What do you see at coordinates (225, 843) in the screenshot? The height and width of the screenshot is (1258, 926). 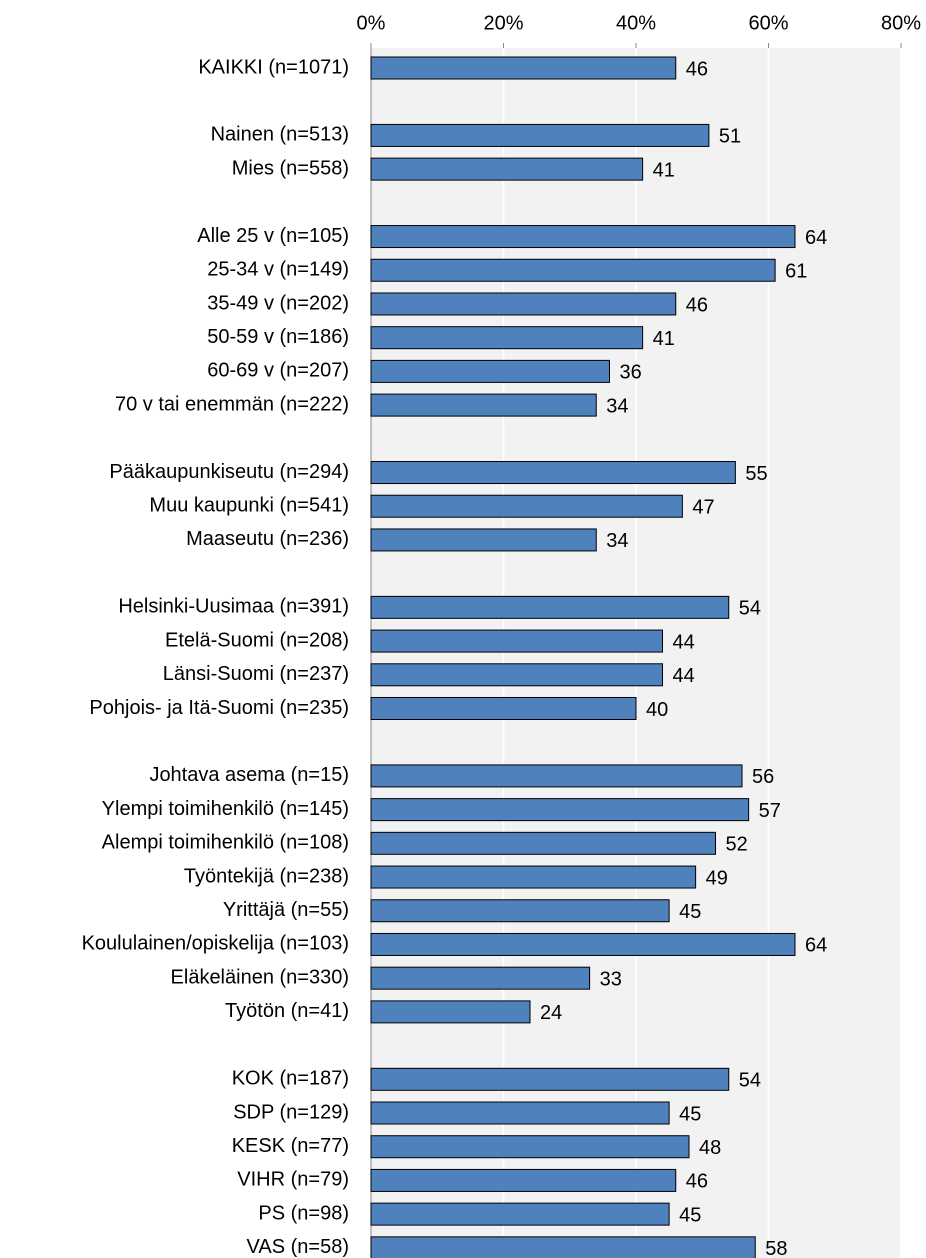 I see `y-tick-label: Alempi toimihenkilö (n=108)` at bounding box center [225, 843].